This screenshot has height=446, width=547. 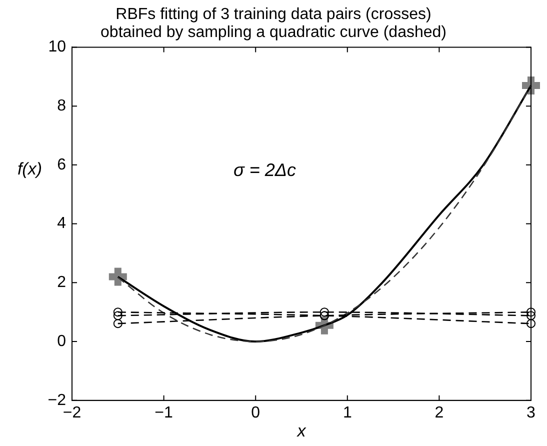 I want to click on x-tick-label: 2, so click(x=439, y=413).